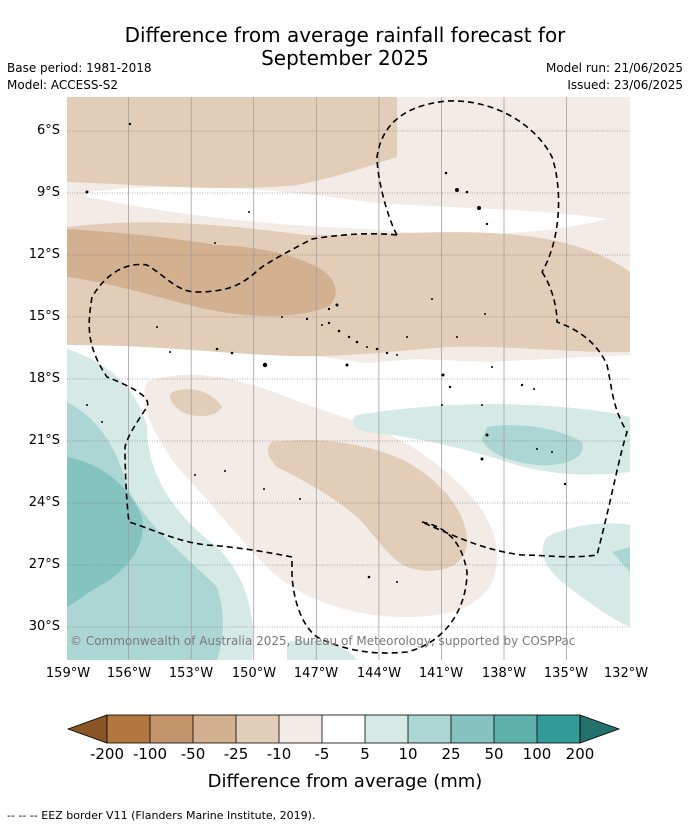  What do you see at coordinates (44, 502) in the screenshot?
I see `lat-label-24s: 24°S` at bounding box center [44, 502].